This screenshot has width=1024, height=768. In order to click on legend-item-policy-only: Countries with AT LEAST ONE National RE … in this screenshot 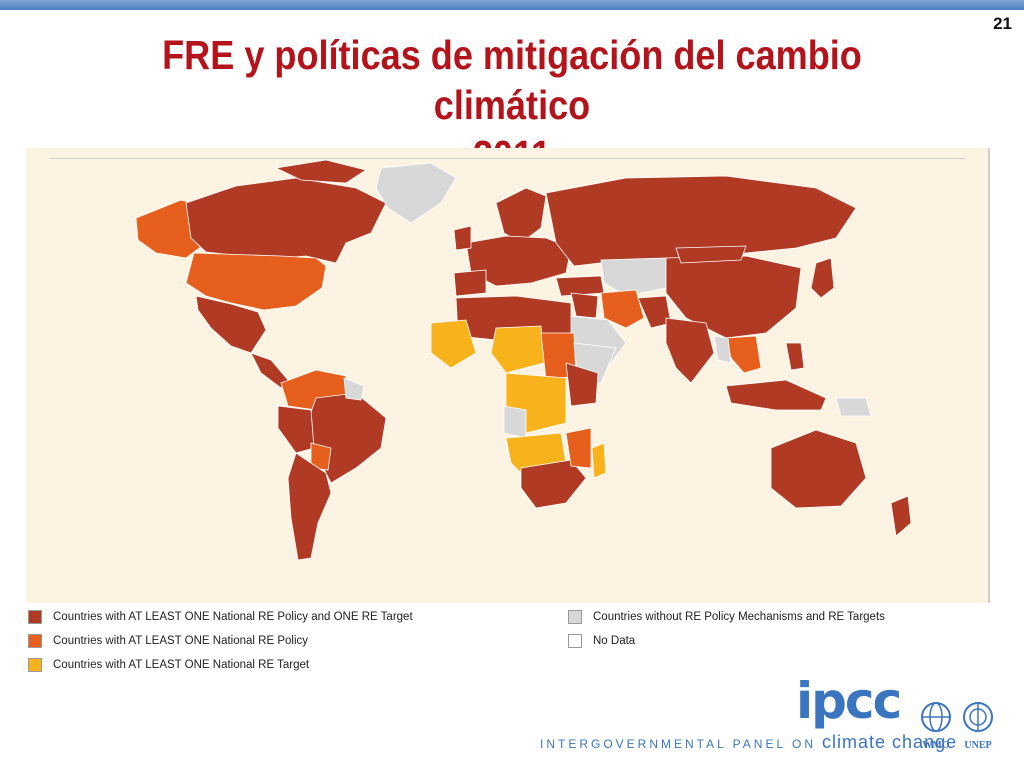, I will do `click(168, 641)`.